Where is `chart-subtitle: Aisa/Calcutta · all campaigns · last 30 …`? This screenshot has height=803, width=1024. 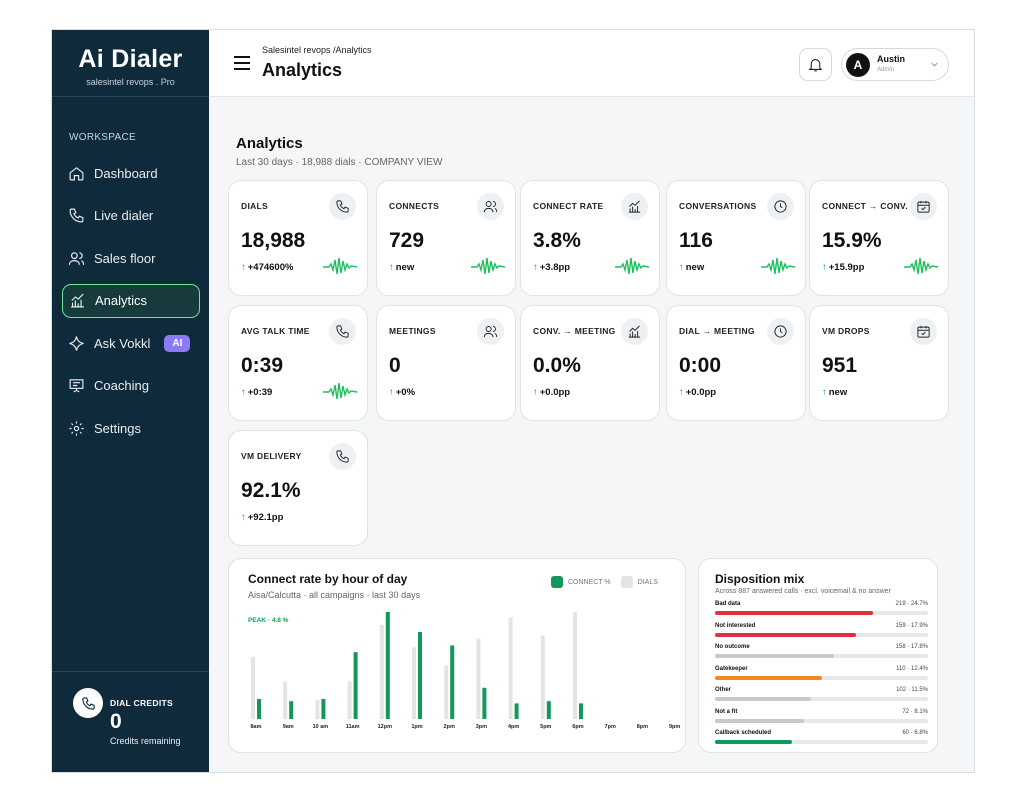 chart-subtitle: Aisa/Calcutta · all campaigns · last 30 … is located at coordinates (334, 595).